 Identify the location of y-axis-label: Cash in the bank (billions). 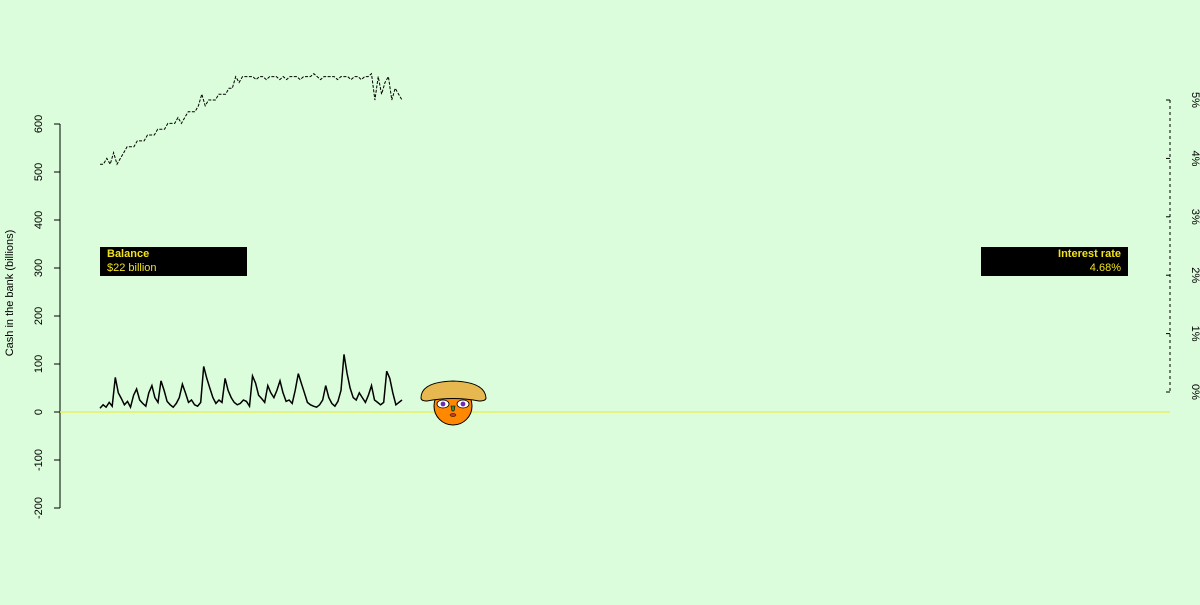
(10, 293).